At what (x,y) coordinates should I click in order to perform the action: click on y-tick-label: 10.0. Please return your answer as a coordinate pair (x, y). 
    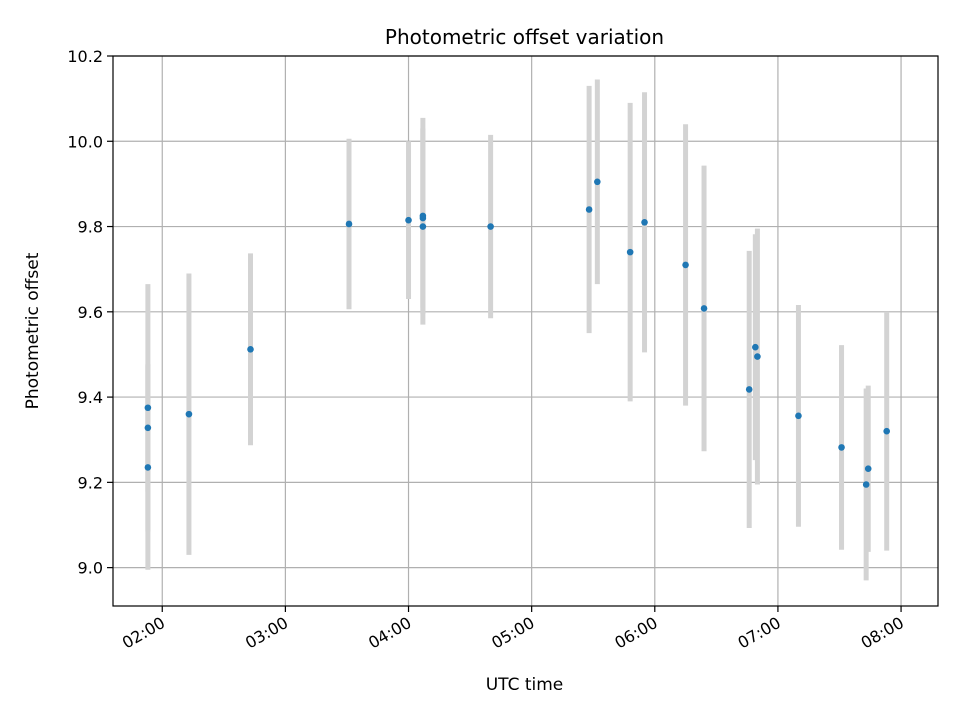
    Looking at the image, I should click on (85, 141).